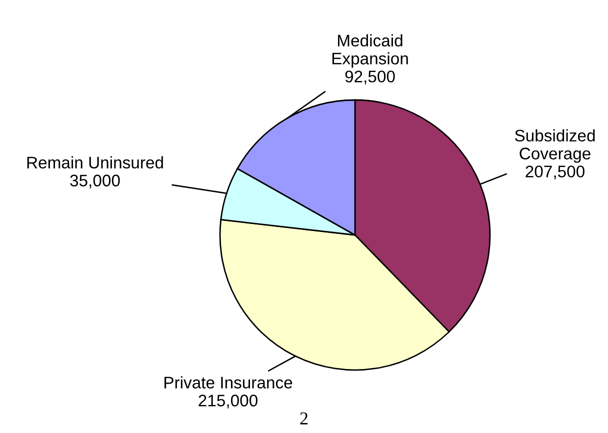 This screenshot has width=608, height=433. Describe the element at coordinates (554, 146) in the screenshot. I see `slice-label: Subsidized Coverage` at that location.